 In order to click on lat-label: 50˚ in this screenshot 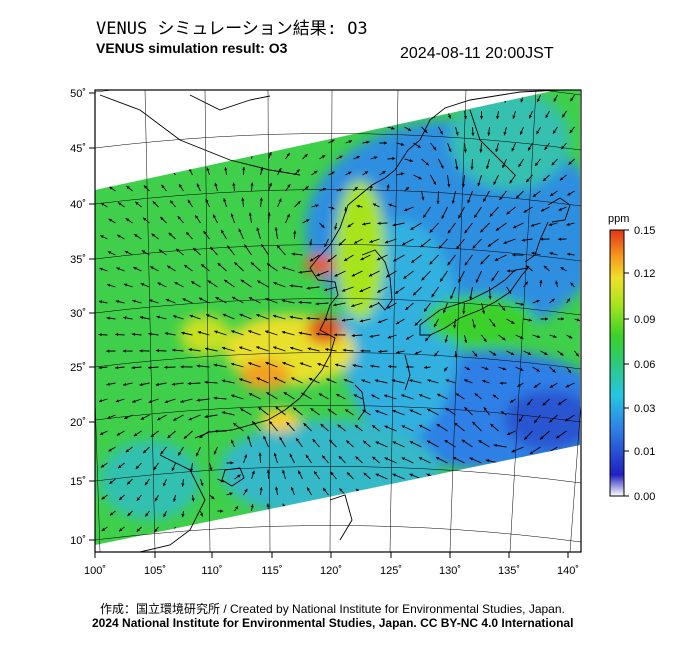, I will do `click(78, 94)`.